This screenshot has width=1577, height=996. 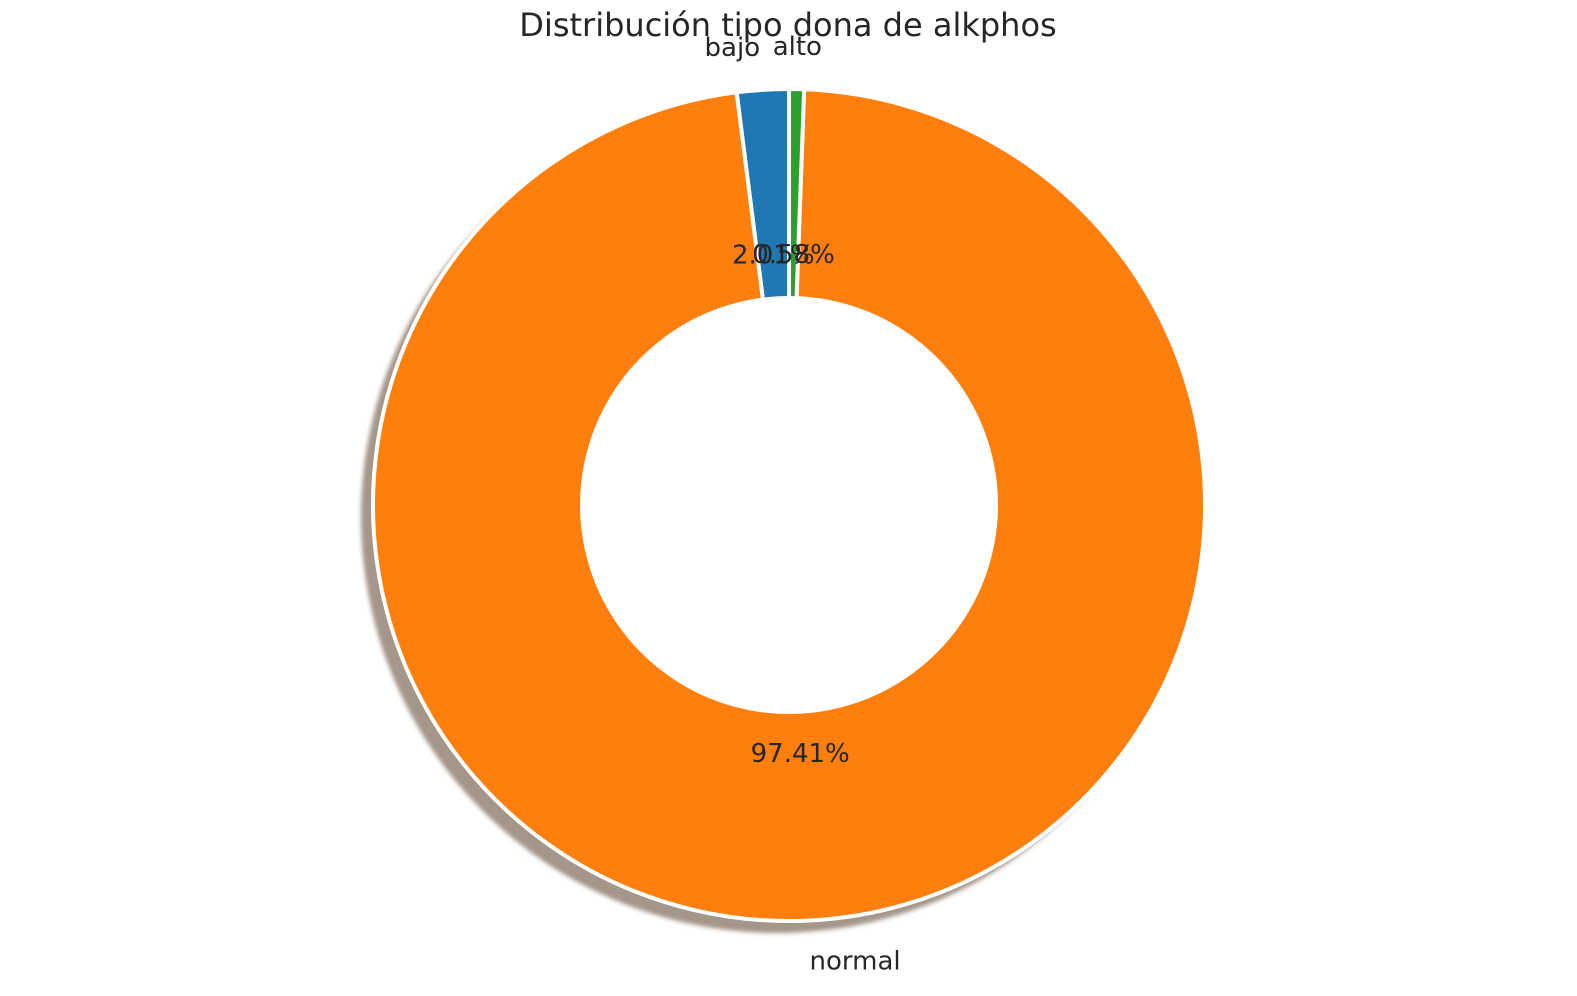 What do you see at coordinates (797, 47) in the screenshot?
I see `slice-category-label-alto: alto` at bounding box center [797, 47].